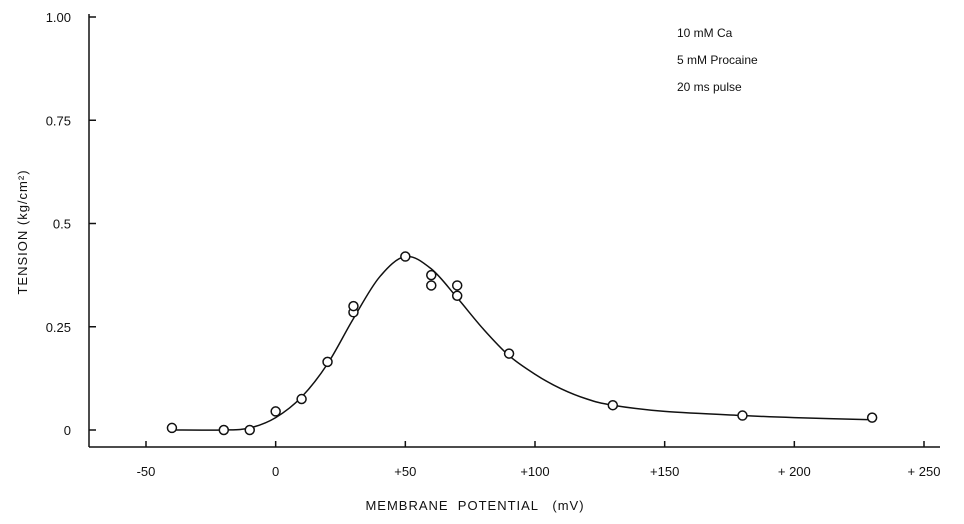  Describe the element at coordinates (924, 471) in the screenshot. I see `x-tick-label: + 250` at that location.